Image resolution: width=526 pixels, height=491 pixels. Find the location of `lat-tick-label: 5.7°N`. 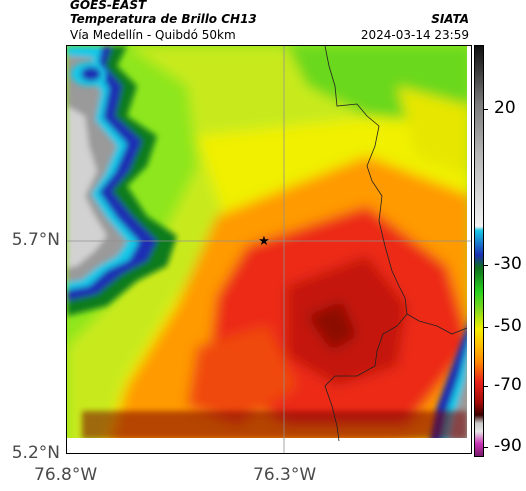

lat-tick-label: 5.7°N is located at coordinates (35, 240).